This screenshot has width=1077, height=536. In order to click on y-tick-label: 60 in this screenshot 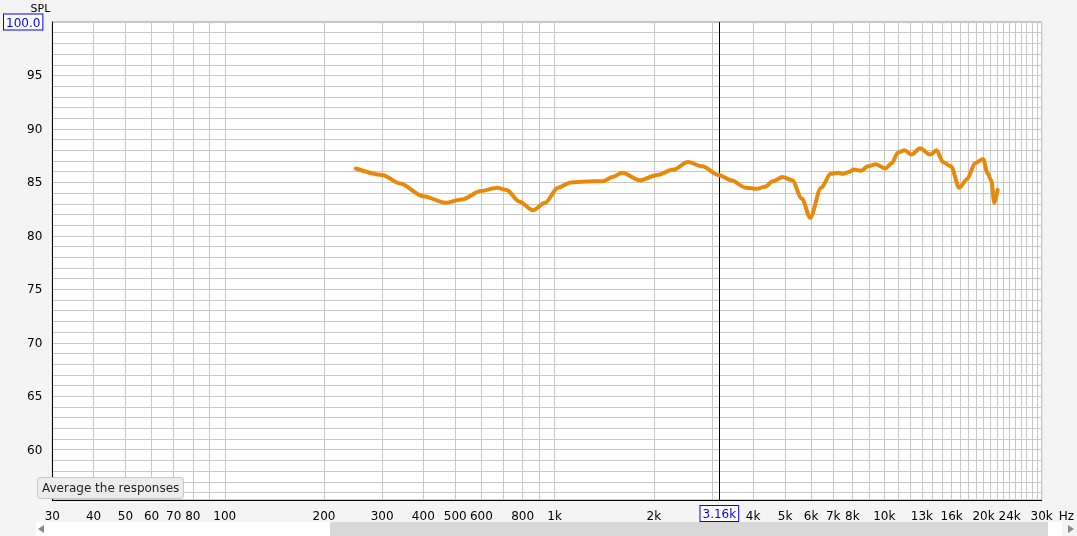, I will do `click(35, 449)`.